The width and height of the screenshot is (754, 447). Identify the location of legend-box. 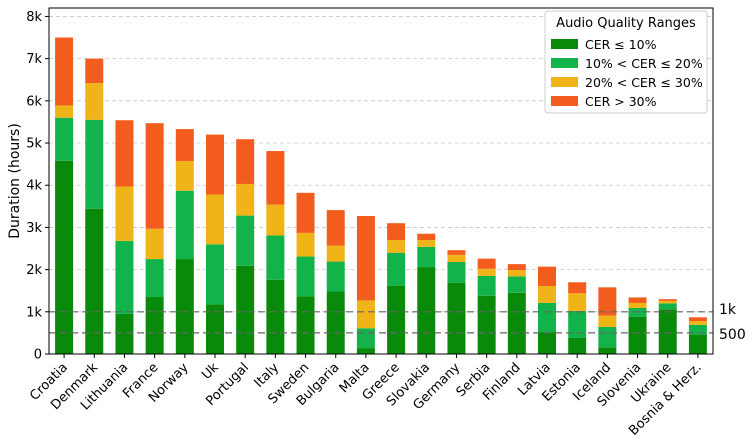
(626, 62).